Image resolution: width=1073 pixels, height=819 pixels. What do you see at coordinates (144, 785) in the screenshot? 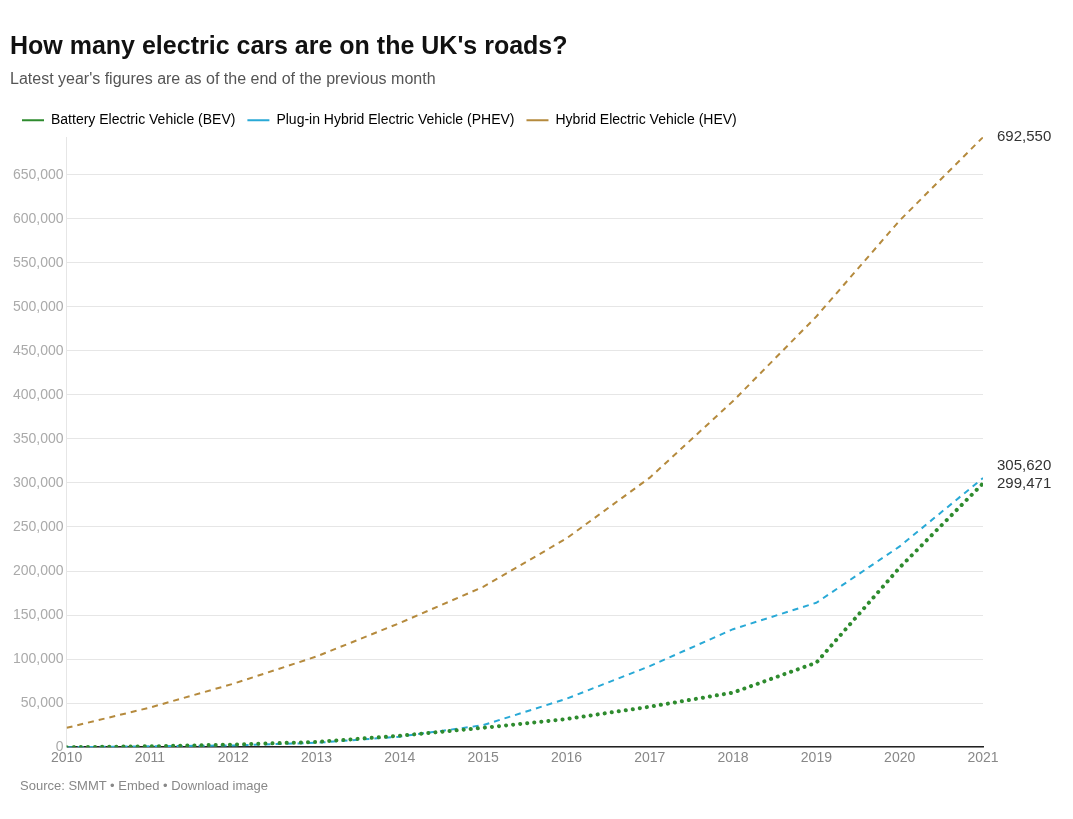
I see `source-note: Source: SMMT • Embed • Download image` at bounding box center [144, 785].